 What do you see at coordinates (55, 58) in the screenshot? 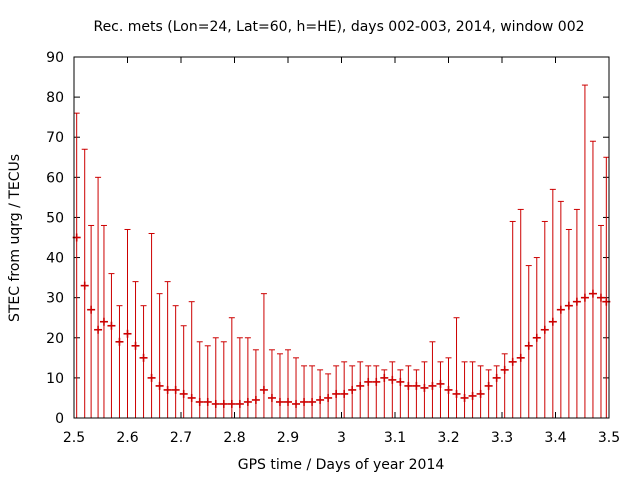
I see `y-tick-label: 90` at bounding box center [55, 58].